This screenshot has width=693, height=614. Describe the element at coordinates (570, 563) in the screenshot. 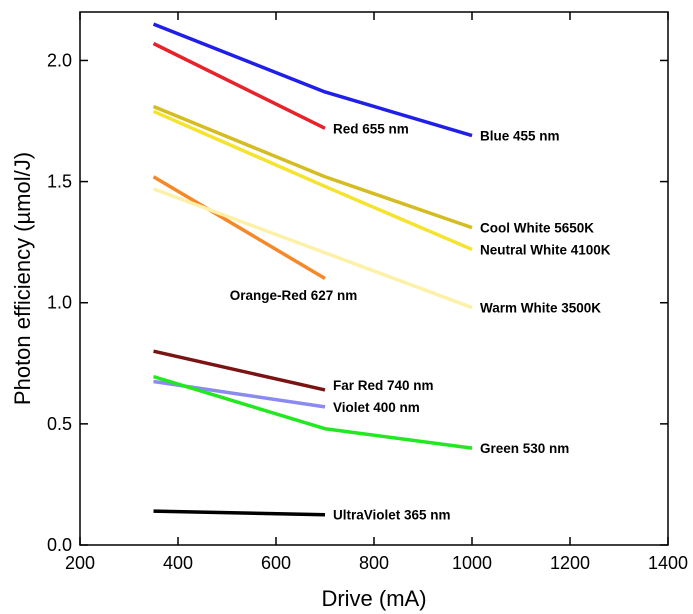

I see `x-tick-label: 1200` at that location.